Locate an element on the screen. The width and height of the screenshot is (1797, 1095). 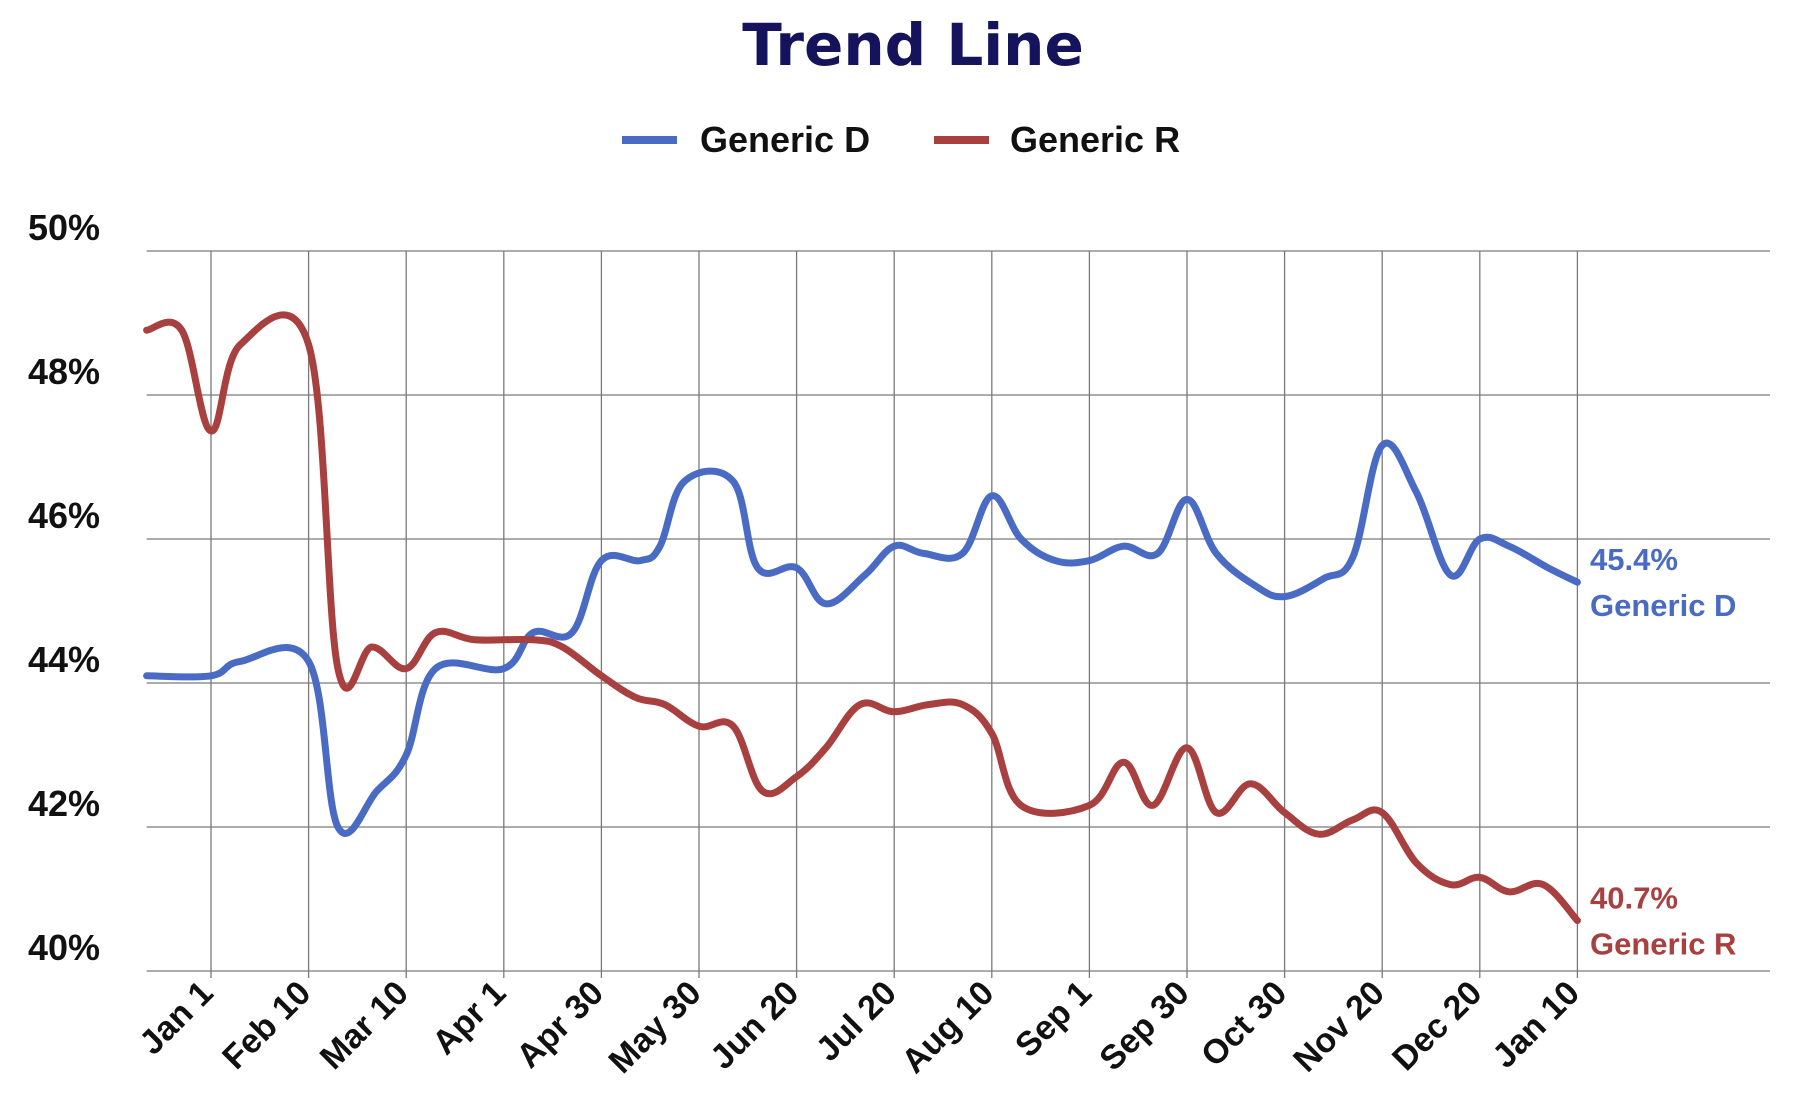
x-tick-label: Sep 1 is located at coordinates (1053, 1019).